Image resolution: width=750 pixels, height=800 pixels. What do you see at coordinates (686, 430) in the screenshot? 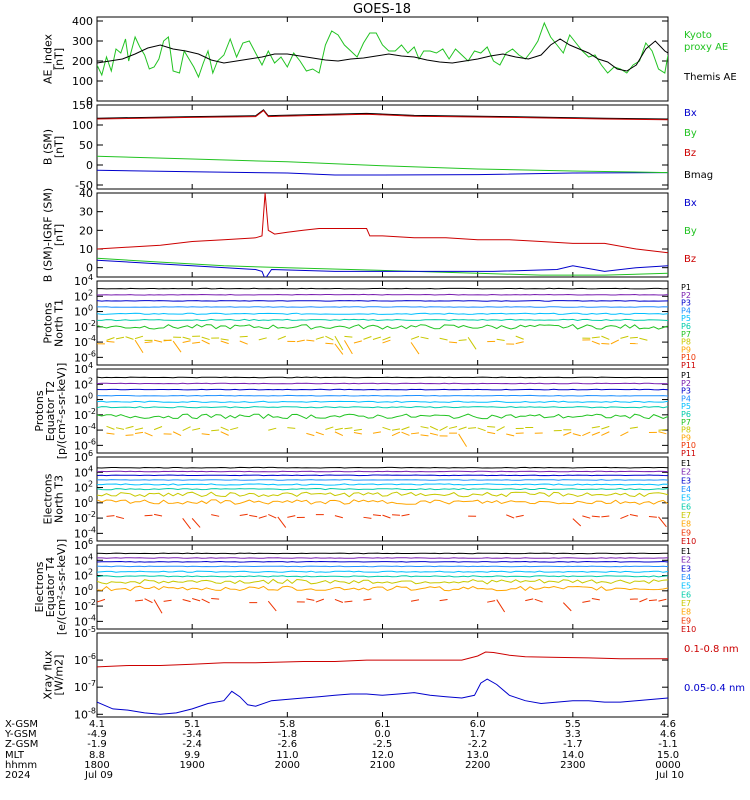
I see `legend-entry: P8` at bounding box center [686, 430].